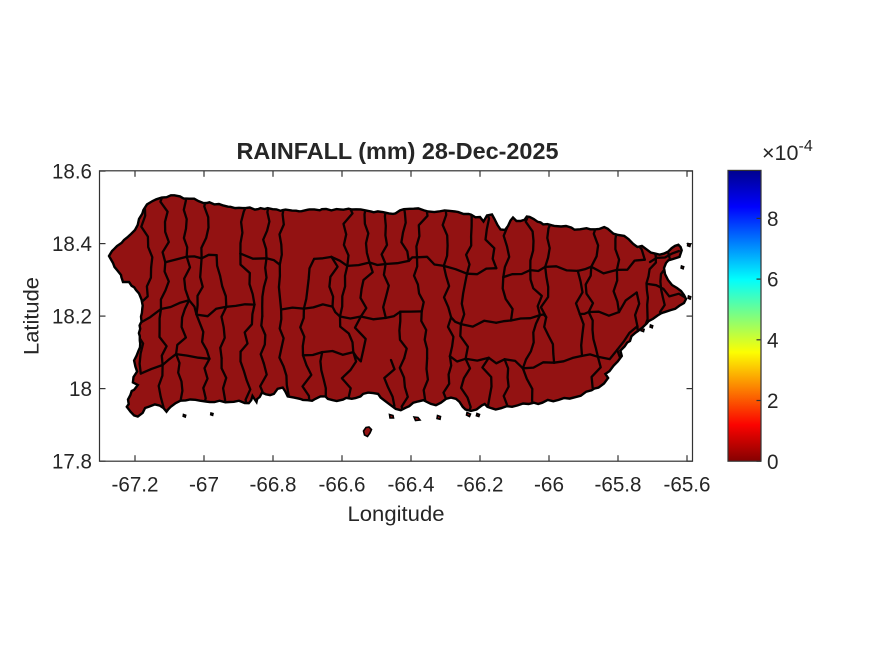 The width and height of the screenshot is (875, 656). I want to click on svg-text: -66.4, so click(411, 485).